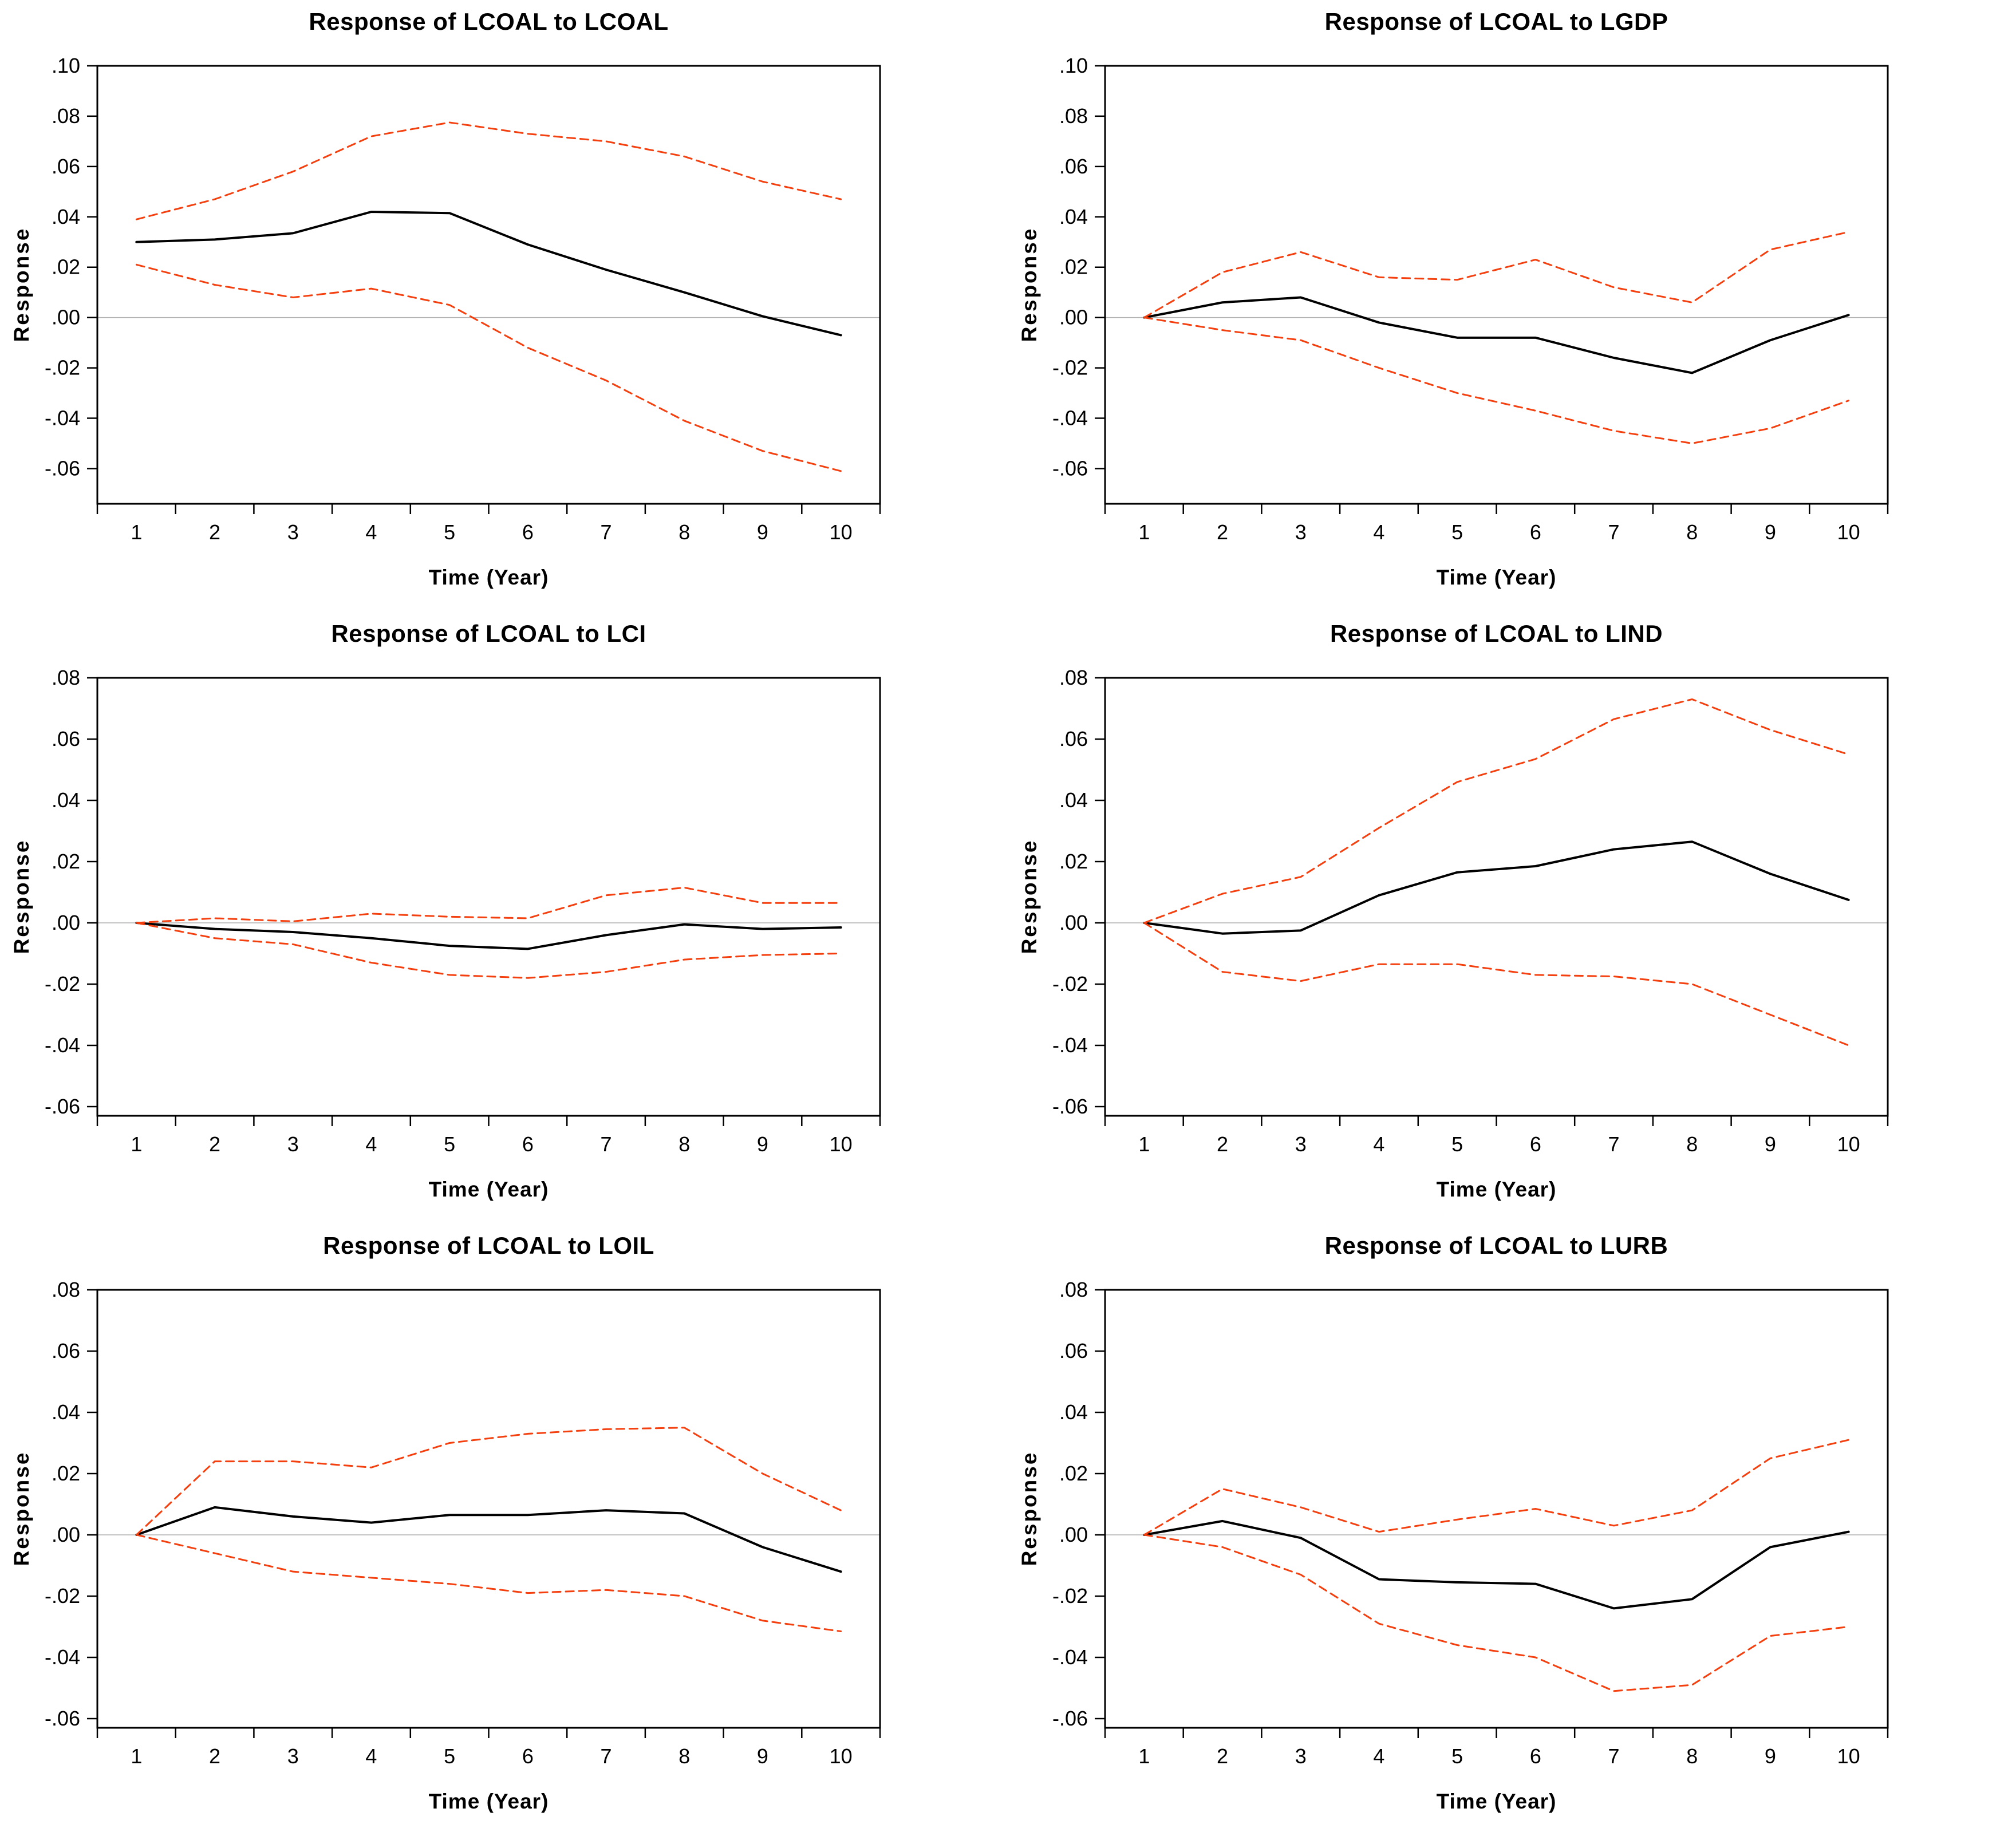  I want to click on panel-title: Response of LCOAL to LOIL, so click(488, 1246).